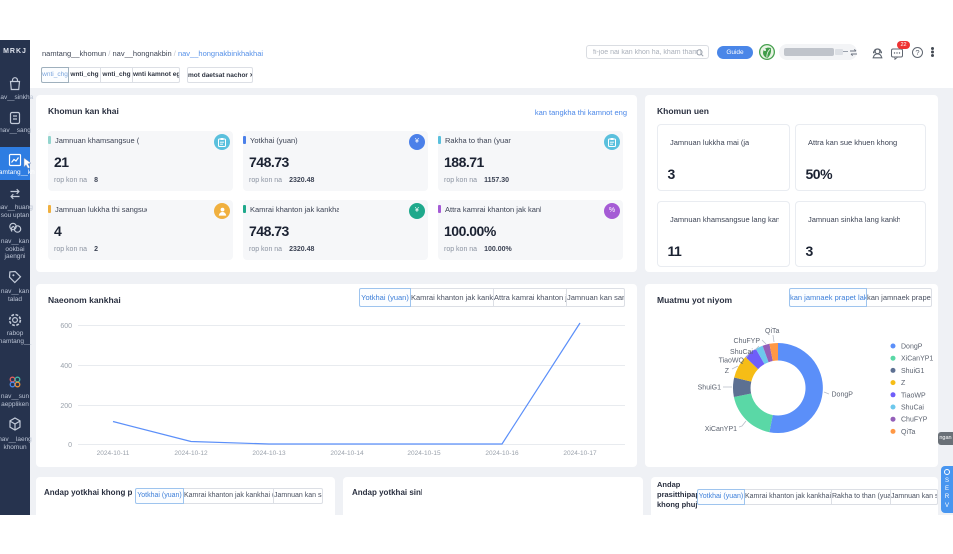 This screenshot has width=953, height=554. I want to click on svg-text: 2024-10-12, so click(191, 453).